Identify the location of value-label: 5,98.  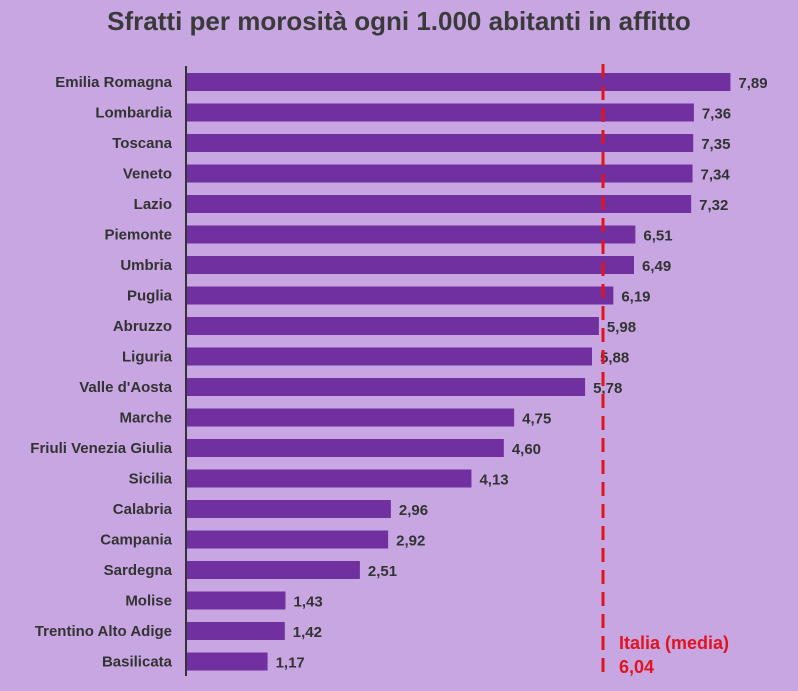
(621, 327).